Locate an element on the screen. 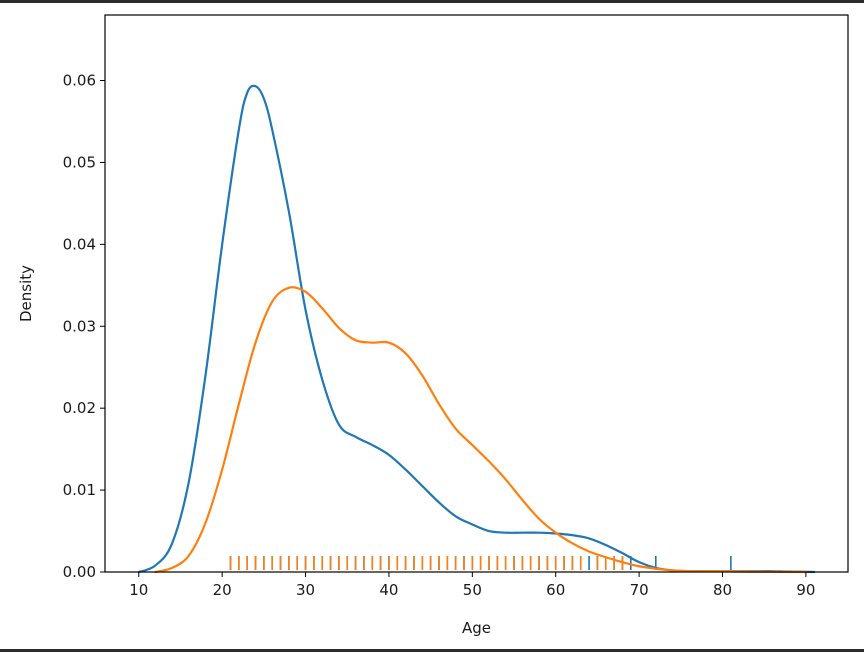  x-tick-label: 50 is located at coordinates (472, 590).